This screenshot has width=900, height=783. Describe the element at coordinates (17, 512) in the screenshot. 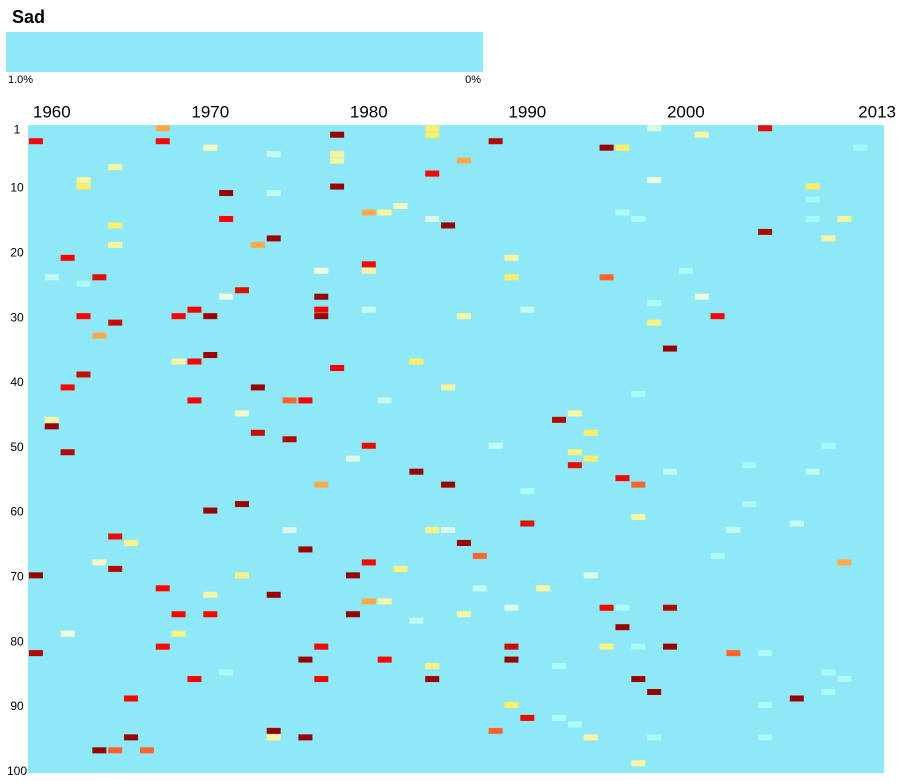

I see `y-tick-label: 60` at that location.